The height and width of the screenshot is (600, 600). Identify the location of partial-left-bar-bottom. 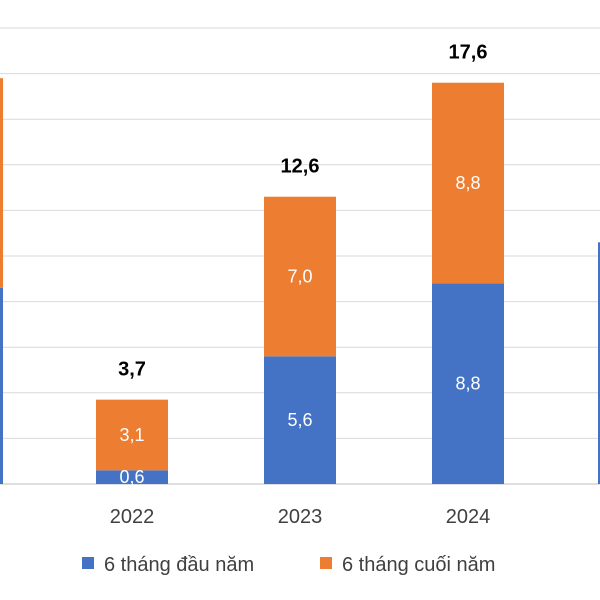
(1, 385).